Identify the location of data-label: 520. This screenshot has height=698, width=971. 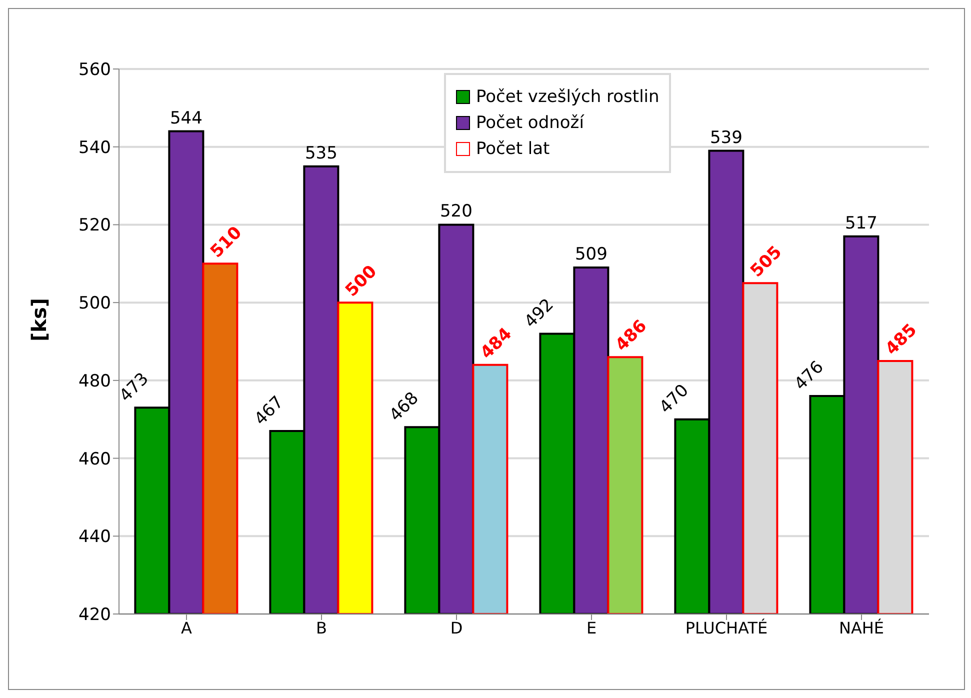
(456, 212).